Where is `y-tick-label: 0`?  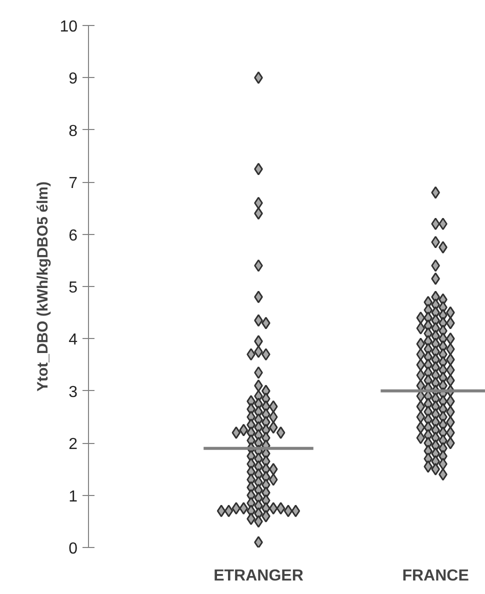
y-tick-label: 0 is located at coordinates (73, 549).